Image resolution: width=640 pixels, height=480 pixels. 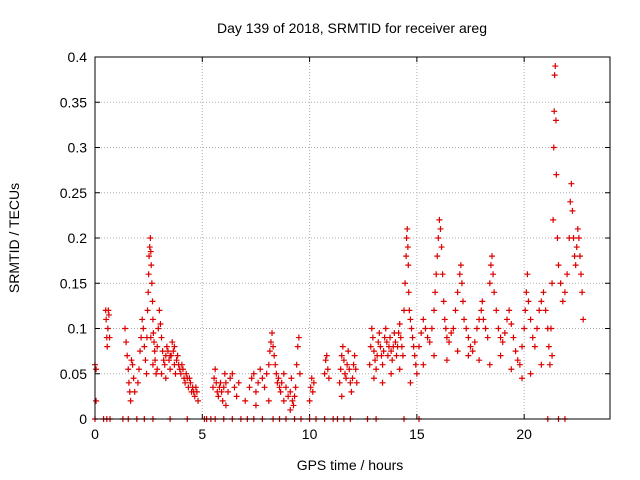 What do you see at coordinates (73, 283) in the screenshot?
I see `y-tick-label: 0.15` at bounding box center [73, 283].